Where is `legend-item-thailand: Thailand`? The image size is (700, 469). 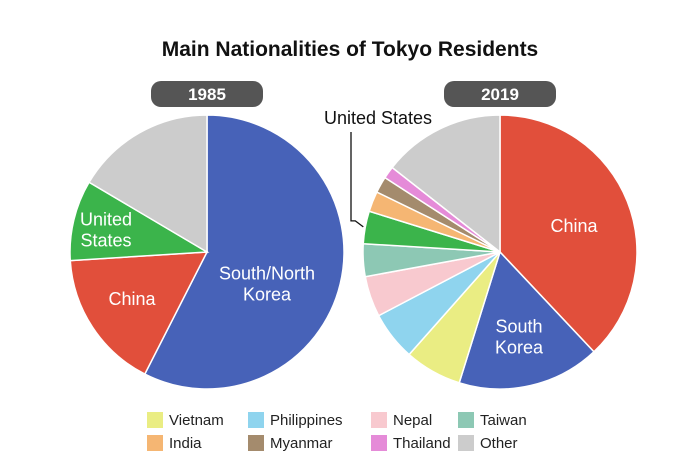
legend-item-thailand: Thailand is located at coordinates (411, 443).